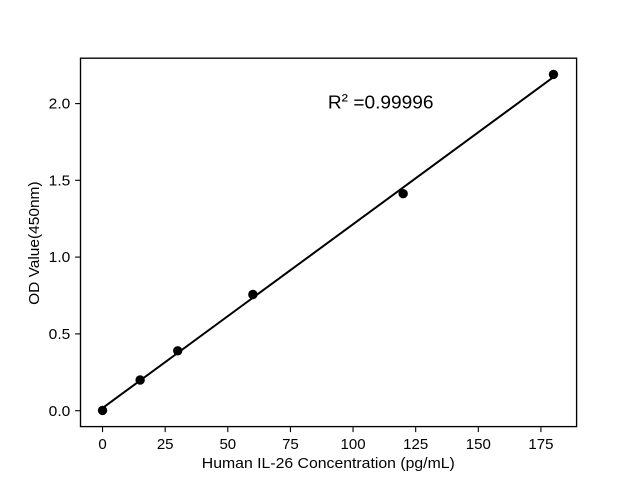 This screenshot has height=485, width=640. What do you see at coordinates (381, 102) in the screenshot?
I see `svg-text: R² =0.99996` at bounding box center [381, 102].